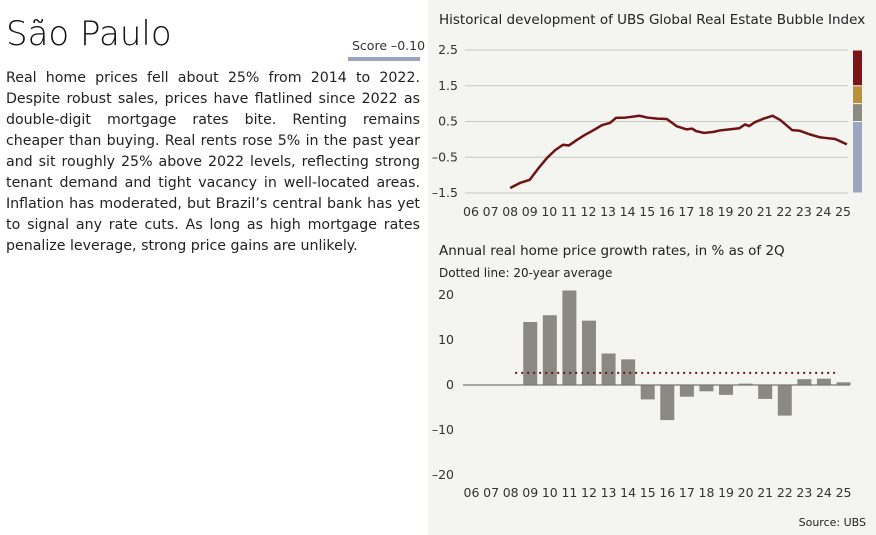 This screenshot has height=535, width=876. I want to click on y-tick-label: 20, so click(446, 294).